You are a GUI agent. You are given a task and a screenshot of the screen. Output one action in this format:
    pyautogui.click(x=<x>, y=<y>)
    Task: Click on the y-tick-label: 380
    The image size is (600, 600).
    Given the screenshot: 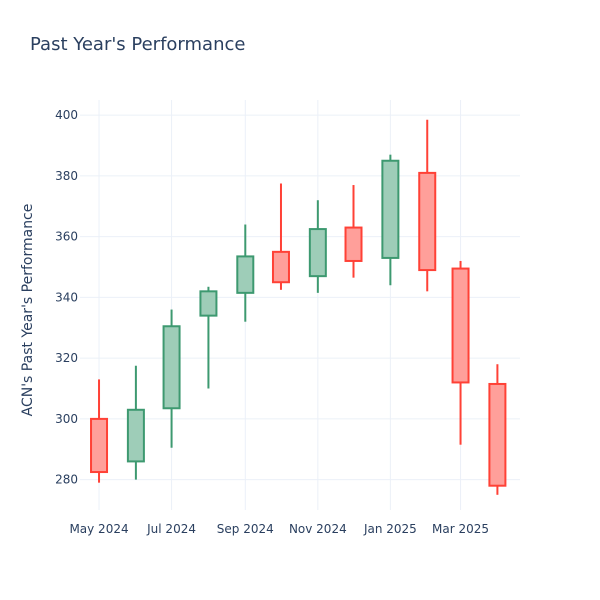 What is the action you would take?
    pyautogui.click(x=66, y=176)
    